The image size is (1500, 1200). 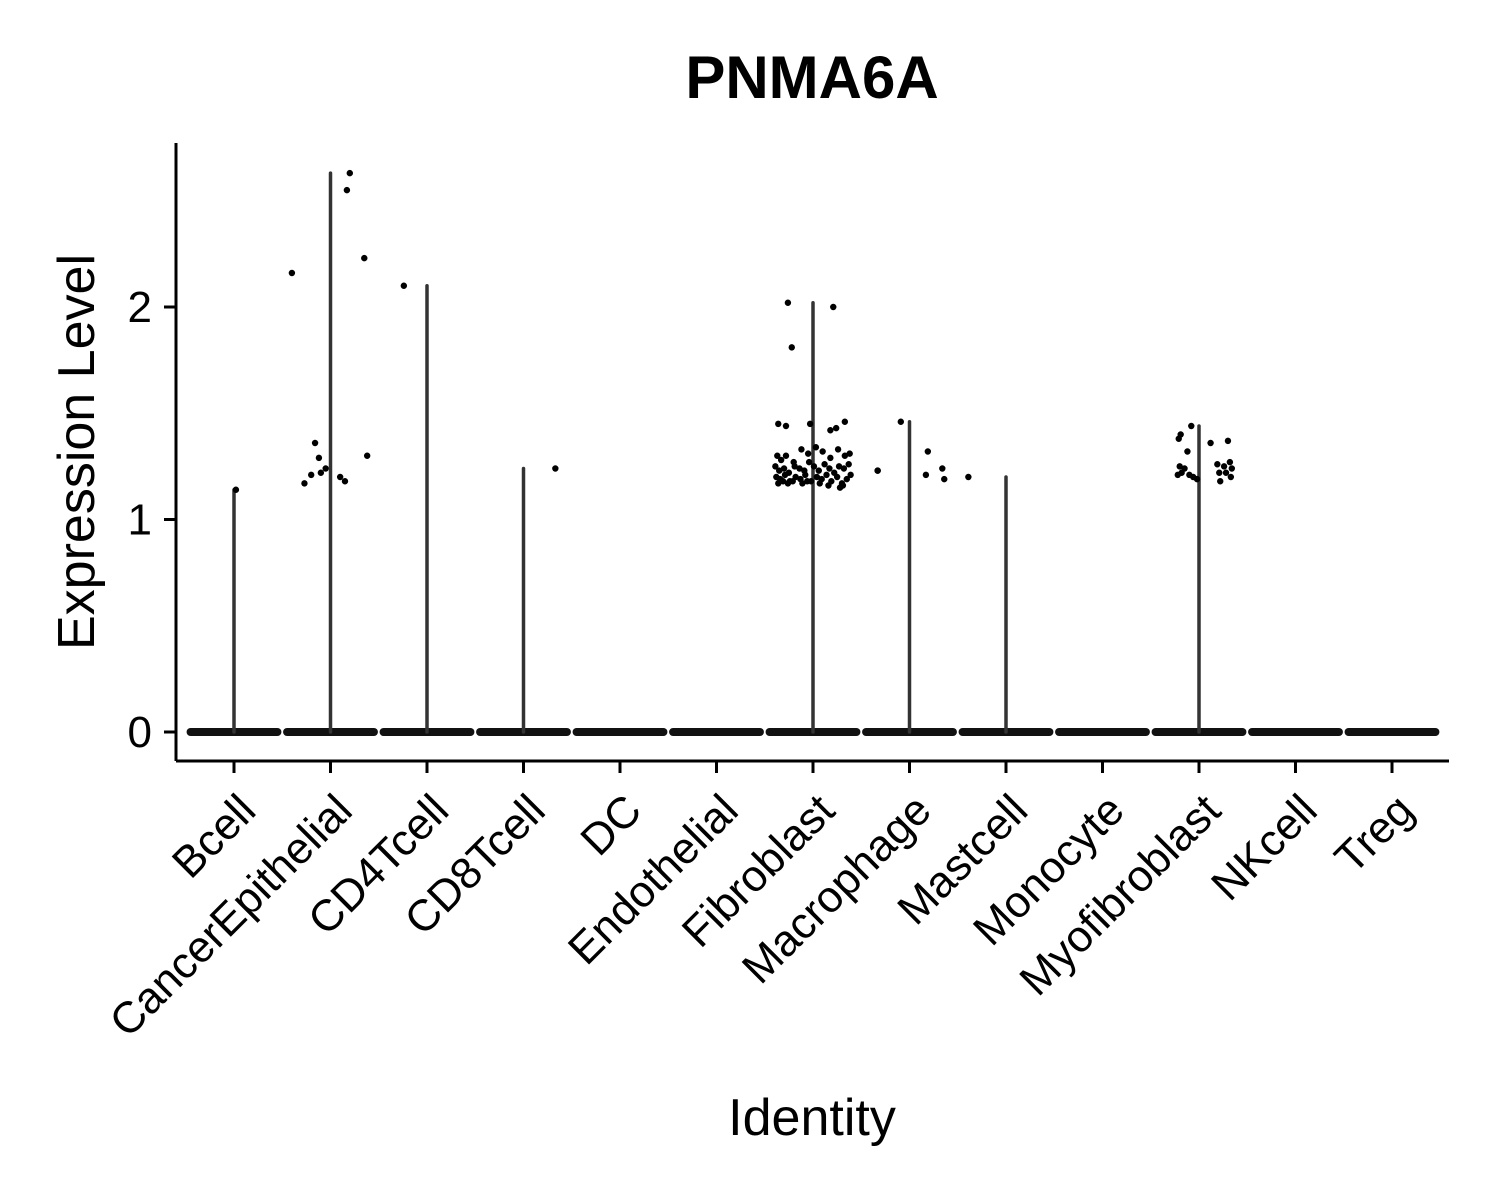 What do you see at coordinates (77, 452) in the screenshot?
I see `y-axis-title: Expression Level` at bounding box center [77, 452].